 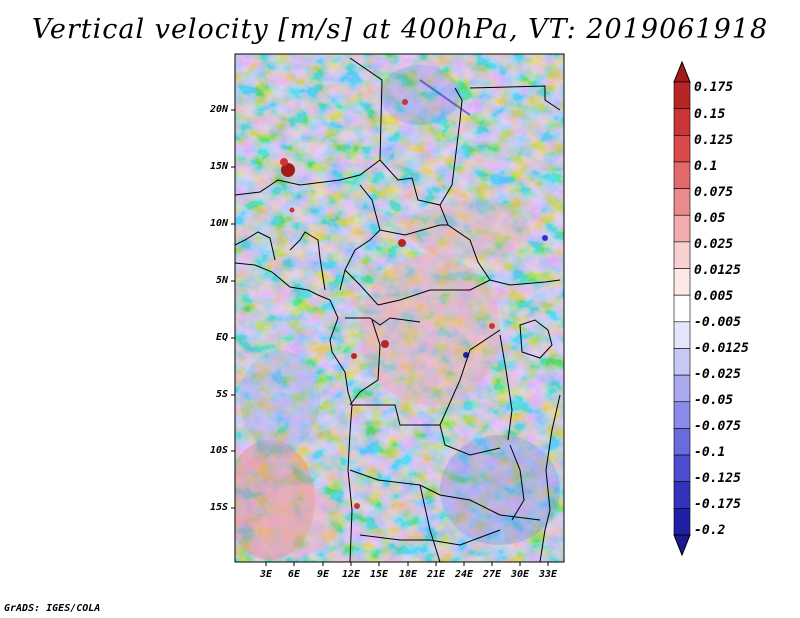 What do you see at coordinates (408, 574) in the screenshot?
I see `x-tick-label: 18E` at bounding box center [408, 574].